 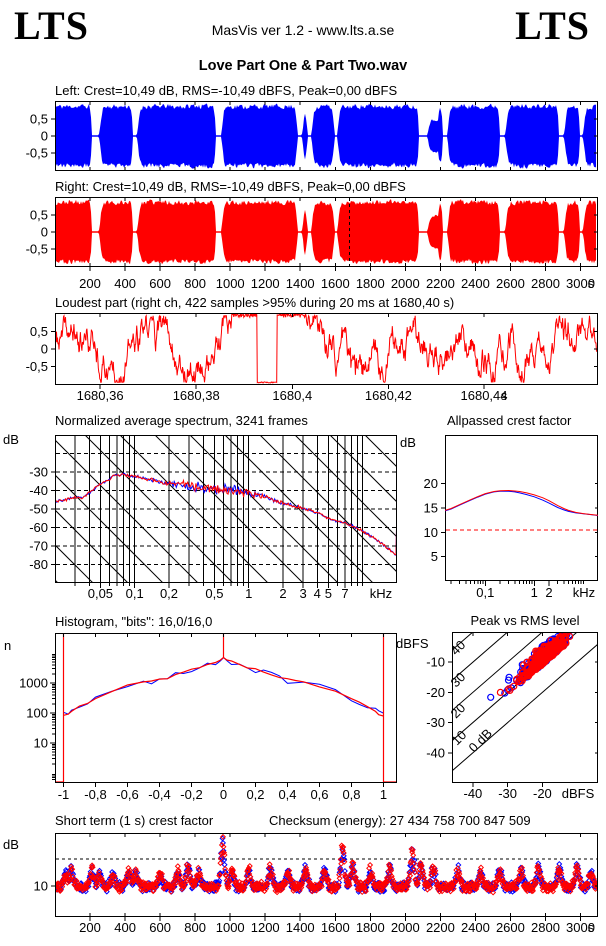 I want to click on tick-label: 30, so click(x=458, y=679).